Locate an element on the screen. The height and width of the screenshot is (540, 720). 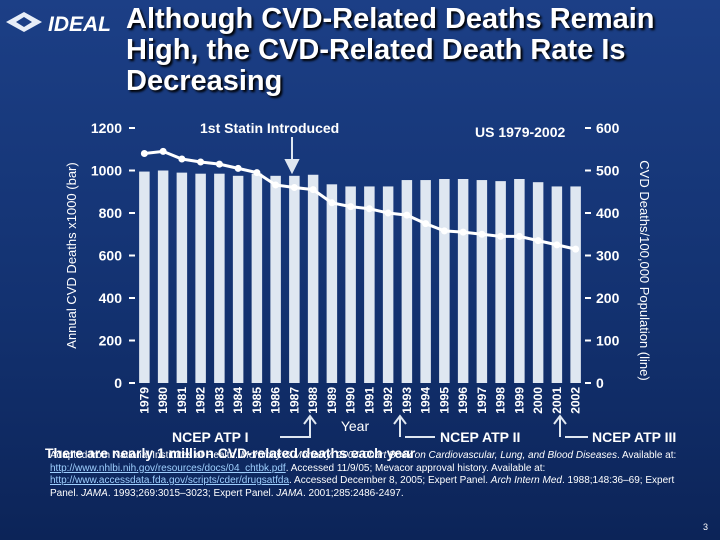
x-tick-label: 1983 is located at coordinates (219, 400).